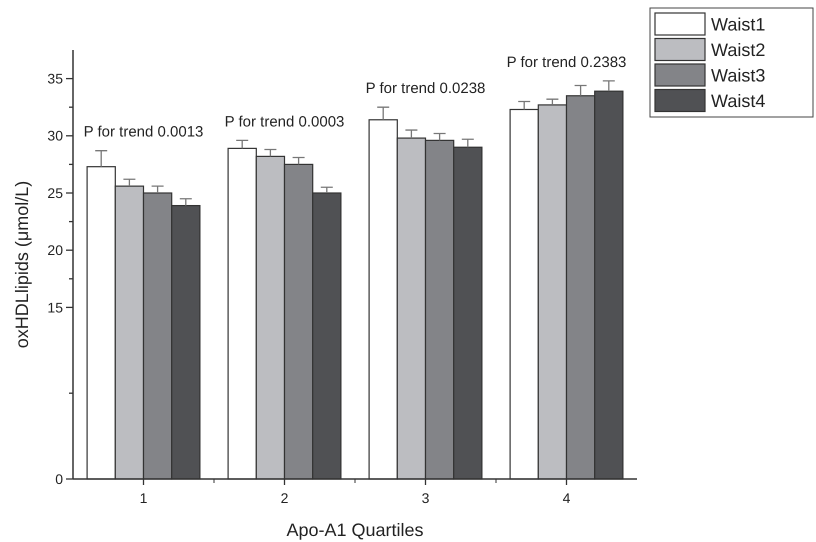 The width and height of the screenshot is (816, 542). Describe the element at coordinates (738, 100) in the screenshot. I see `legend-label: Waist4` at that location.